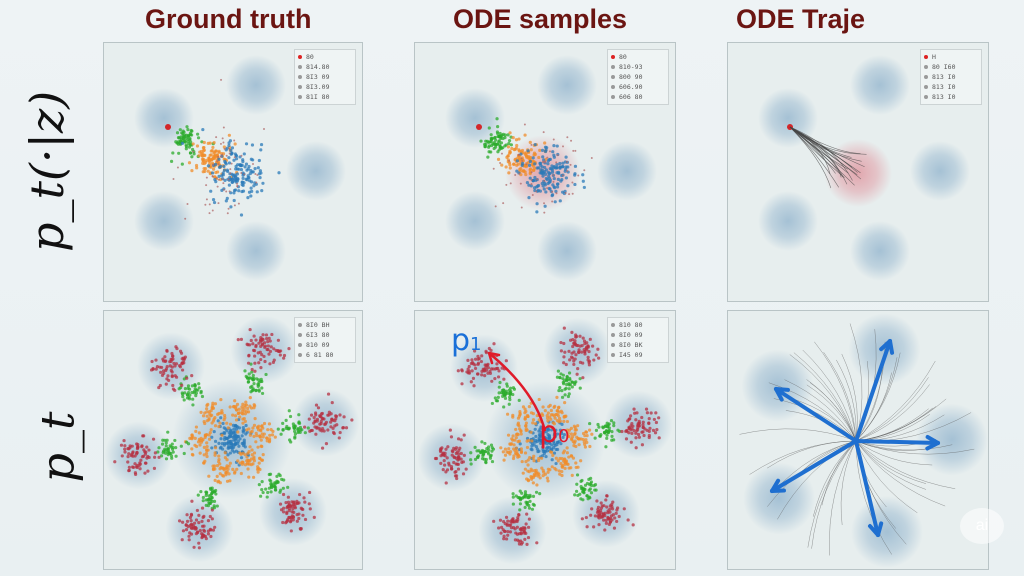 This screenshot has width=1024, height=576. What do you see at coordinates (951, 57) in the screenshot?
I see `legend-entry: H` at bounding box center [951, 57].